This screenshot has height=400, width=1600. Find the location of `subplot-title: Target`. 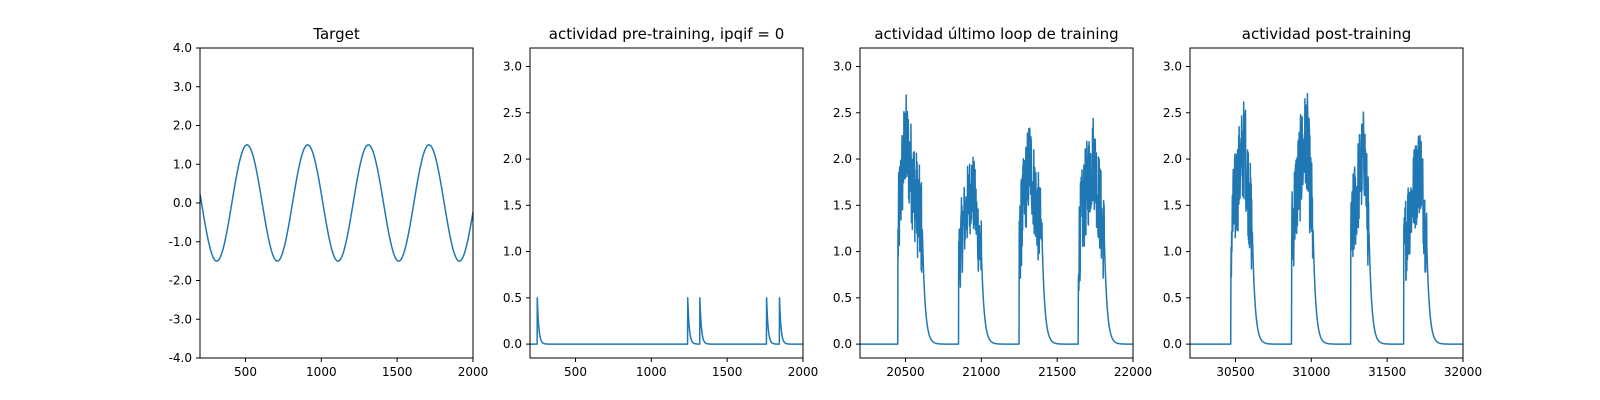

subplot-title: Target is located at coordinates (336, 34).